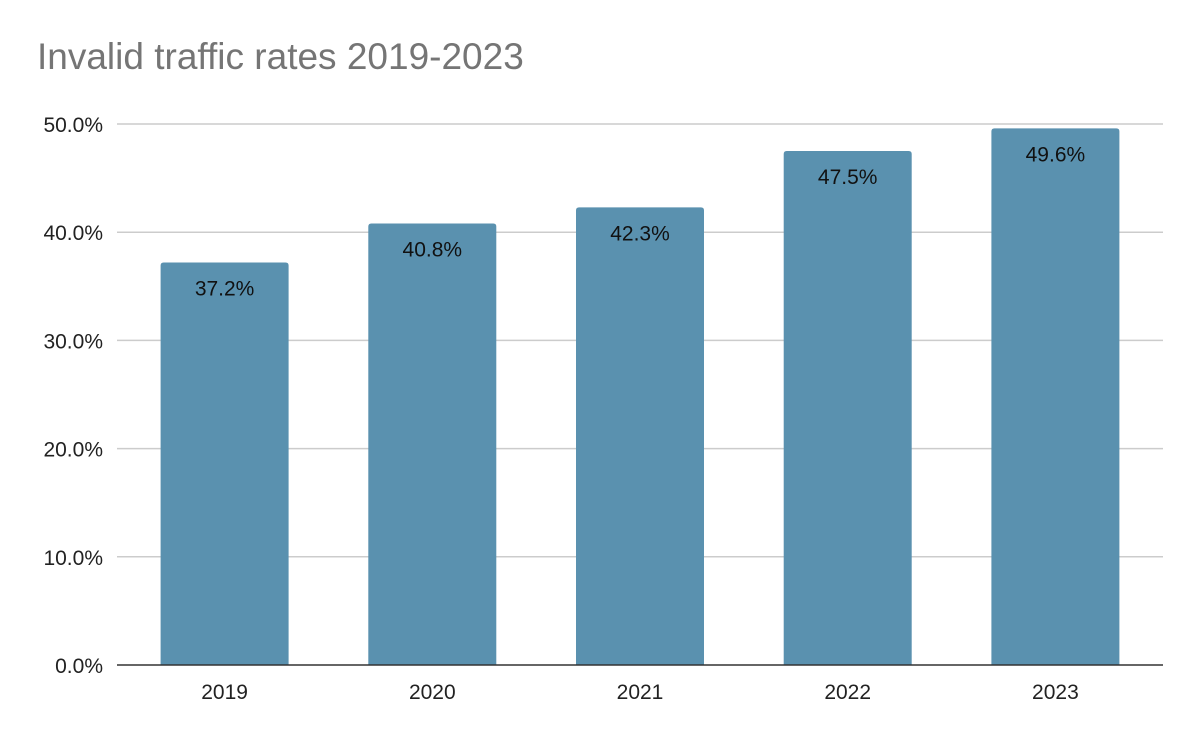  I want to click on data-label: 37.2%, so click(225, 288).